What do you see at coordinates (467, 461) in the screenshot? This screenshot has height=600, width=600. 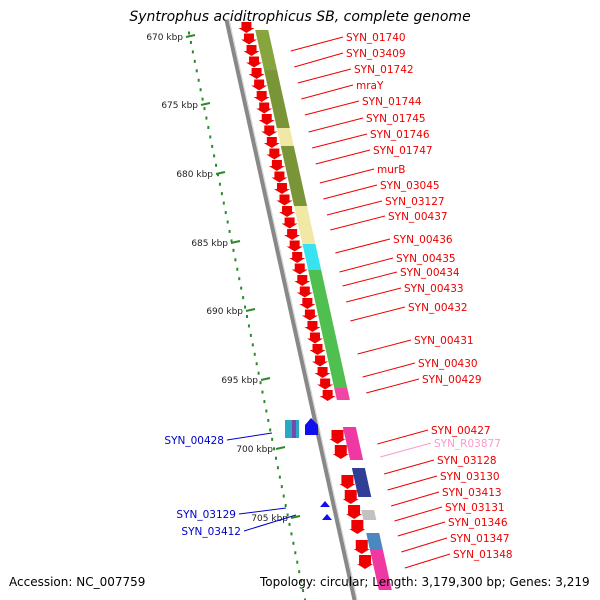 I see `gene-label: SYN_03128` at bounding box center [467, 461].